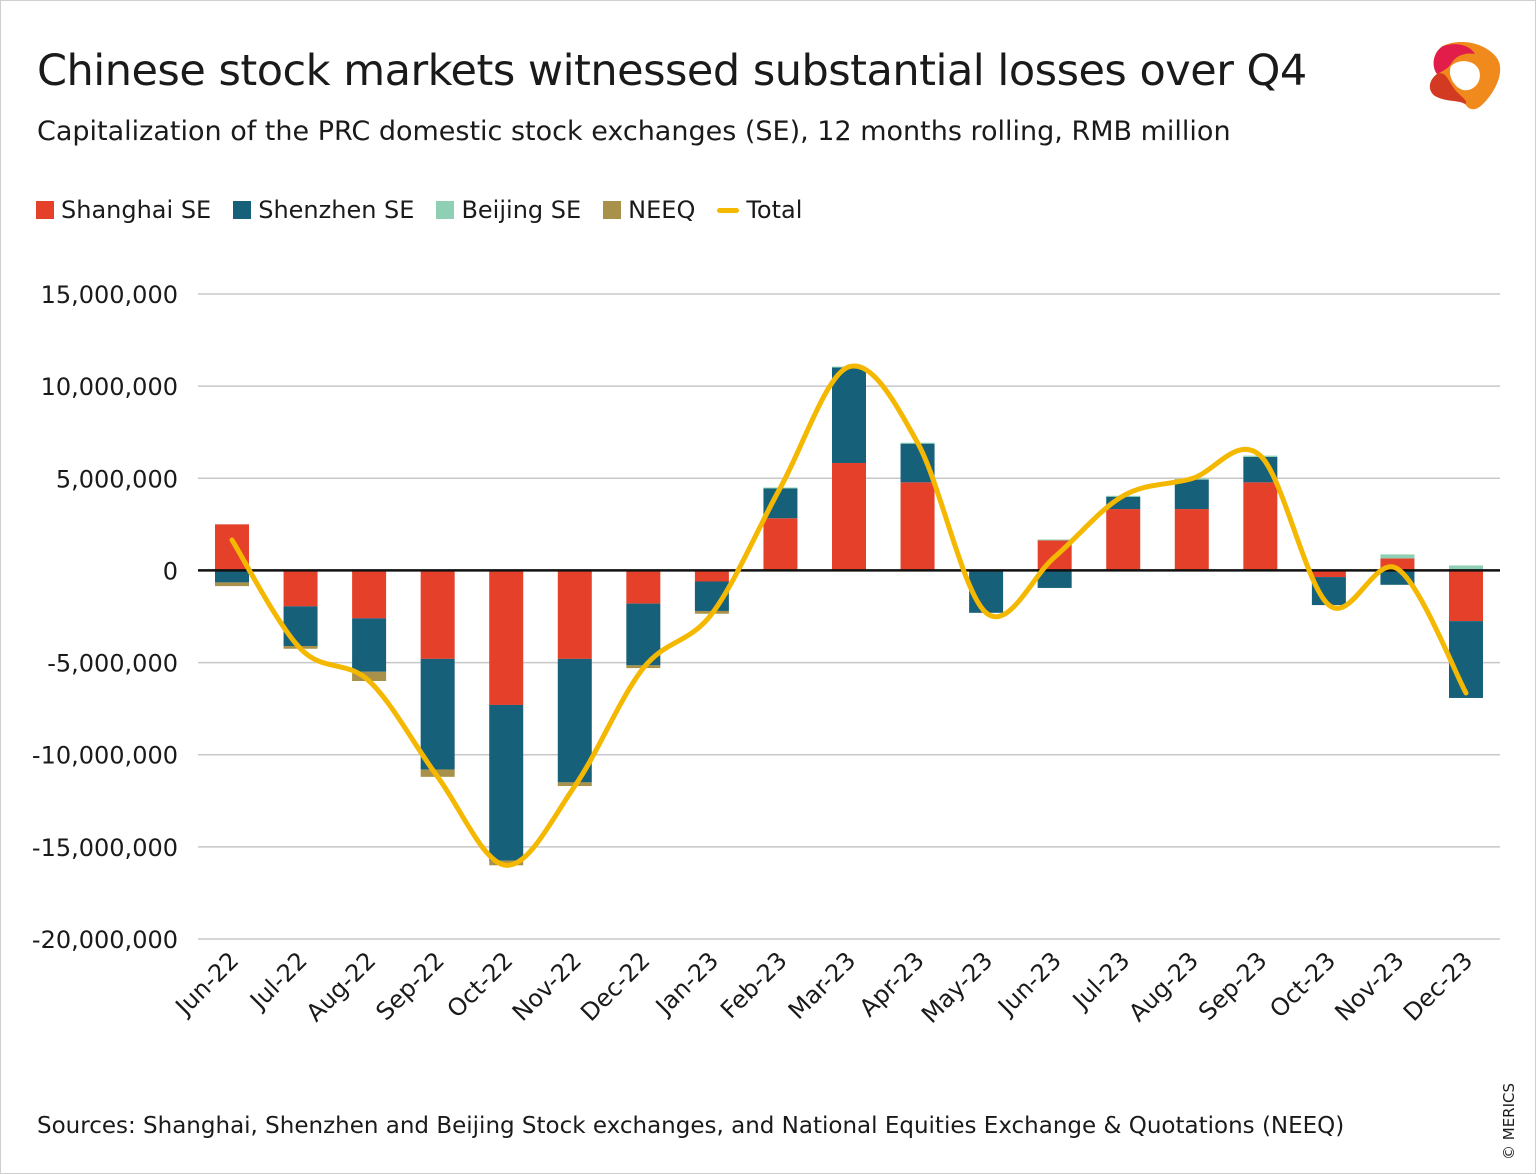 The height and width of the screenshot is (1174, 1536). I want to click on legend-item-shanghai: Shanghai SE, so click(123, 210).